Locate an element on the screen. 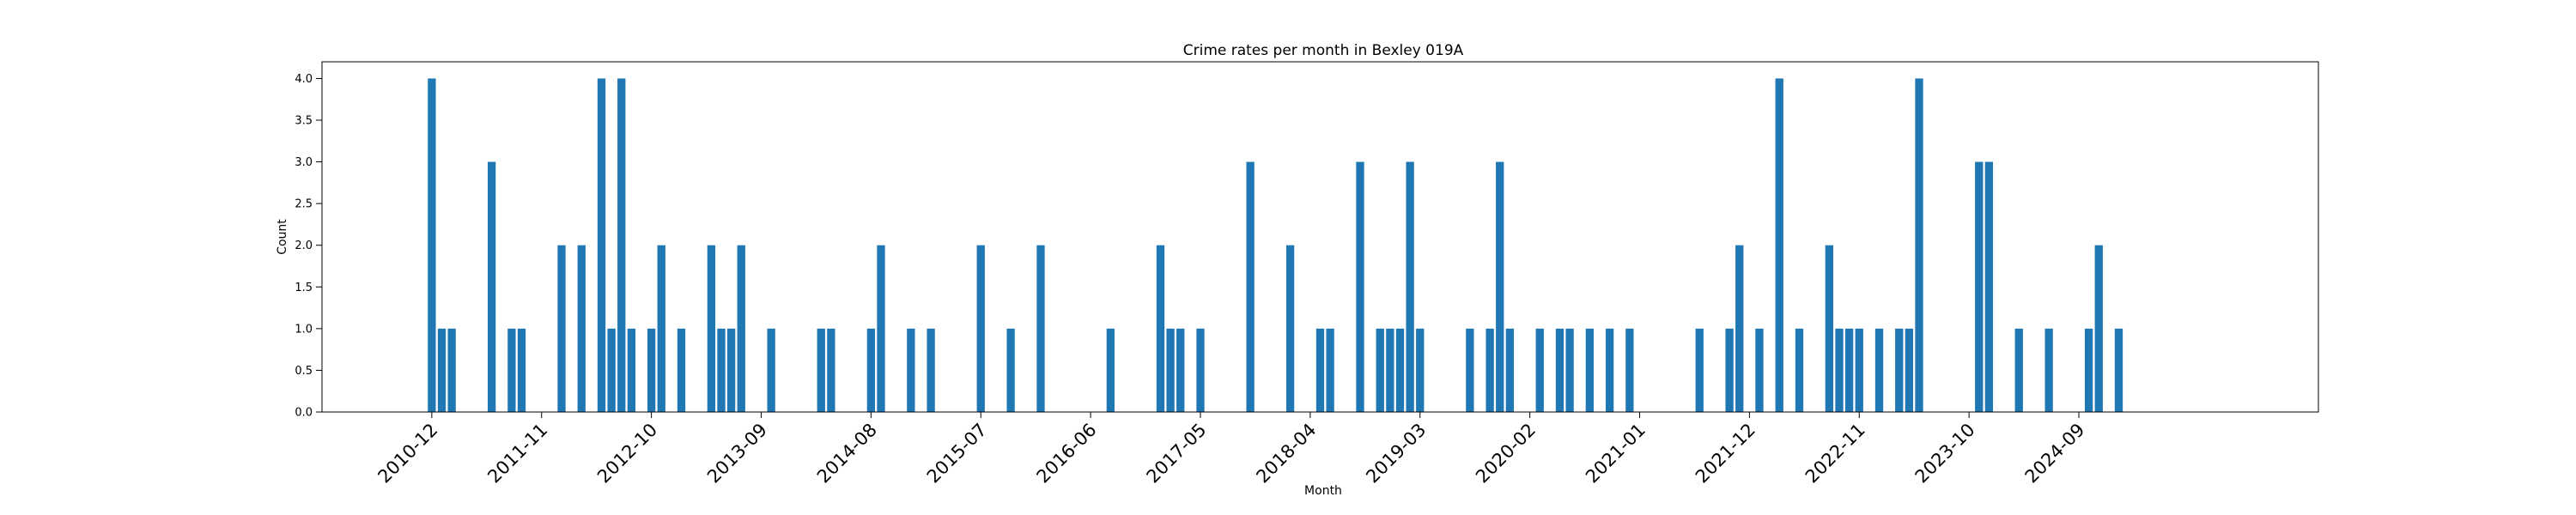  chart-title: Crime rates per month in Bexley 019A is located at coordinates (1323, 50).